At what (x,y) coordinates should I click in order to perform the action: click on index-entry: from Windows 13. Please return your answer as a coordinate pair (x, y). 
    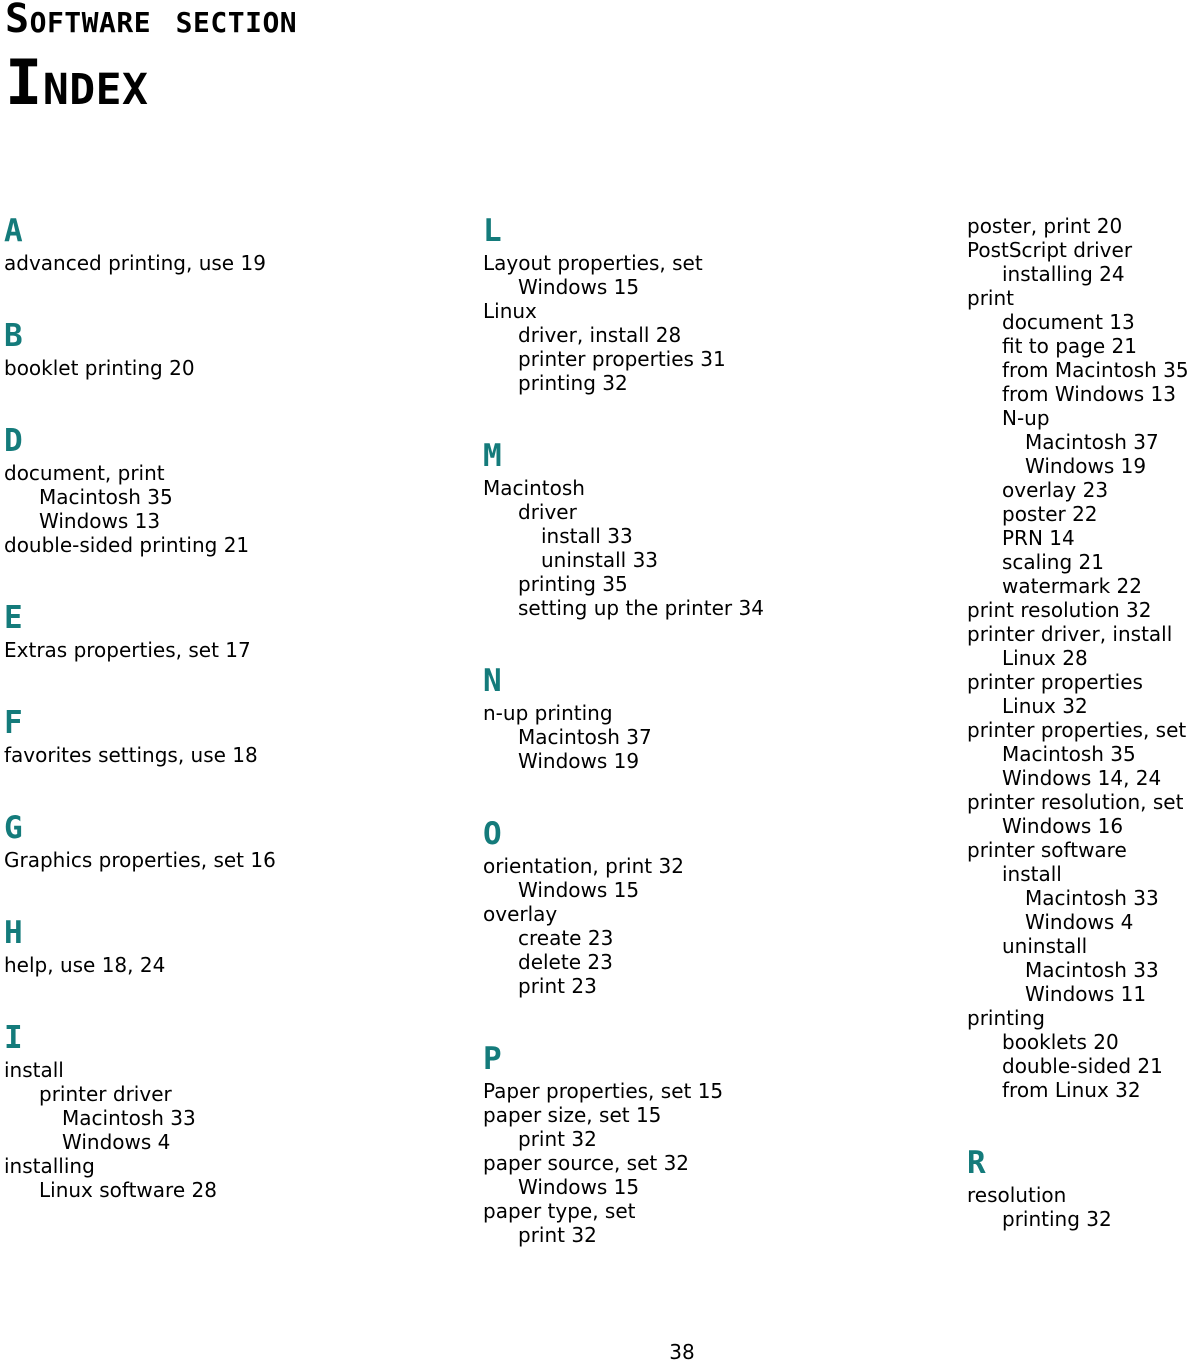
    Looking at the image, I should click on (1089, 394).